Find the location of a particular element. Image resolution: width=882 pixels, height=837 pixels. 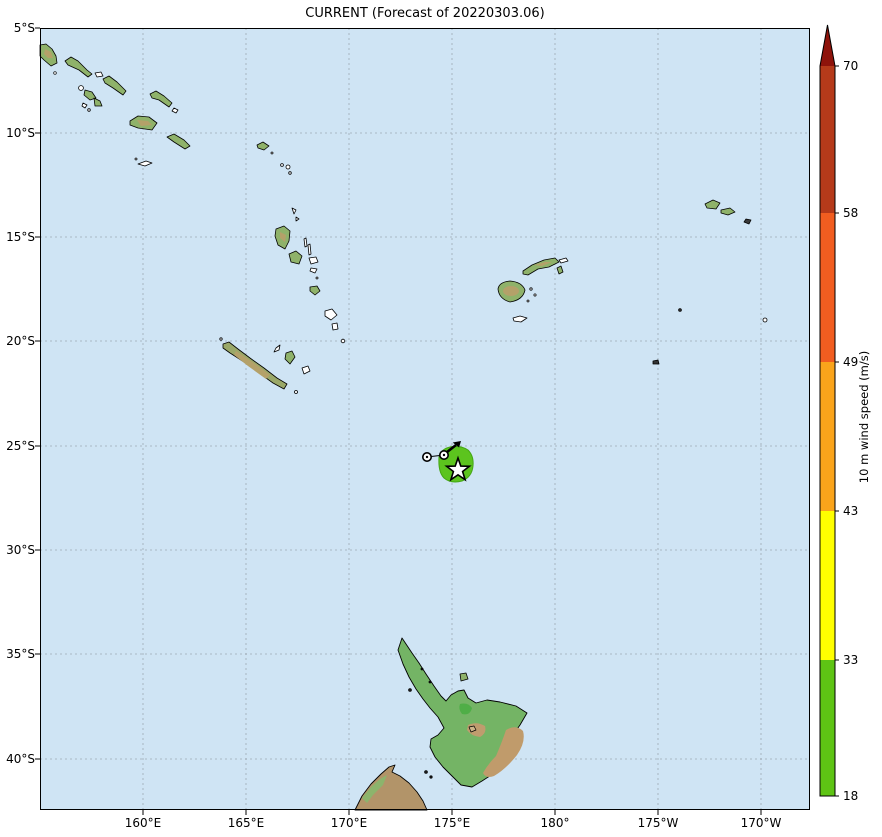

plot-title: CURRENT (Forecast of 20220303.06) is located at coordinates (425, 13).